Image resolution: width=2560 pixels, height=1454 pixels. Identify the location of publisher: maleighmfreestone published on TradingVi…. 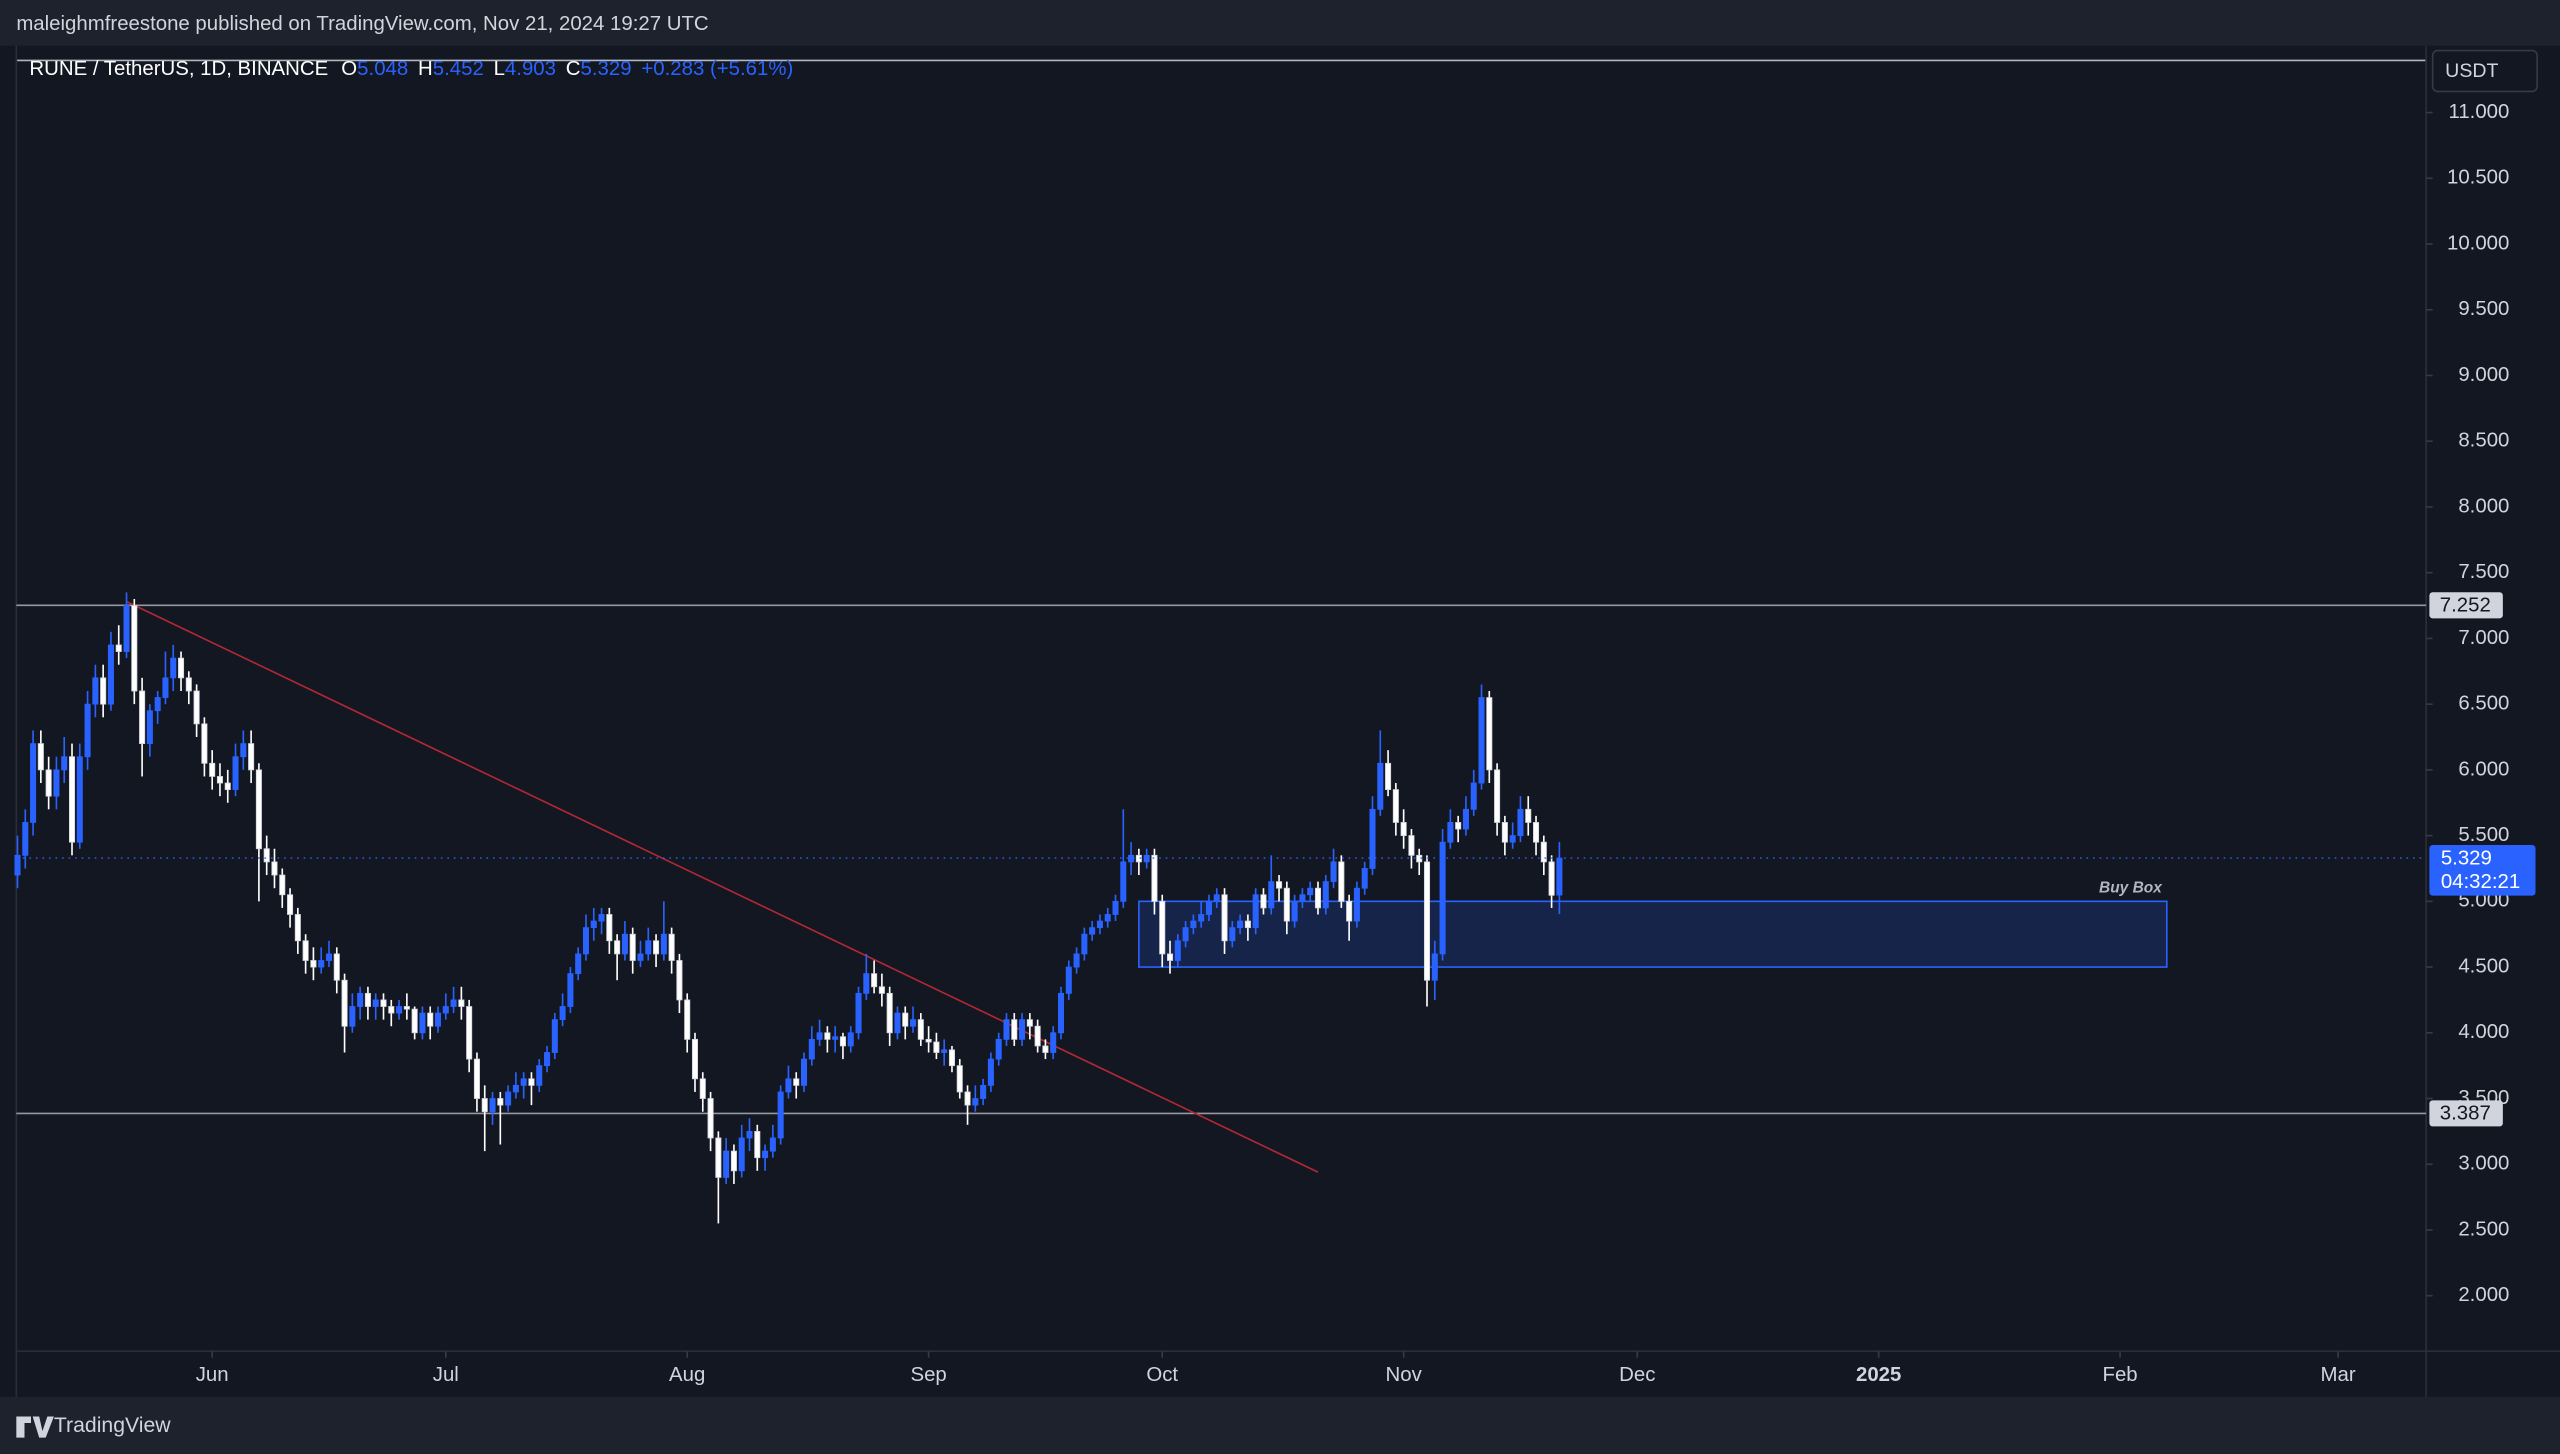
(362, 24).